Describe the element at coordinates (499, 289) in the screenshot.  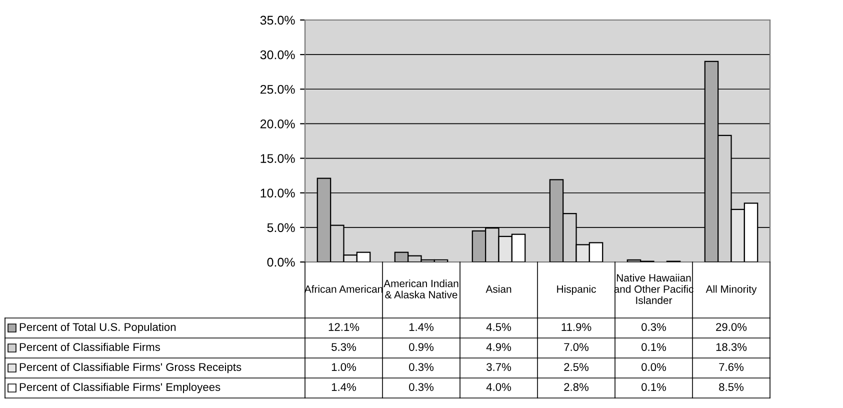
I see `x-tick-label: Asian` at that location.